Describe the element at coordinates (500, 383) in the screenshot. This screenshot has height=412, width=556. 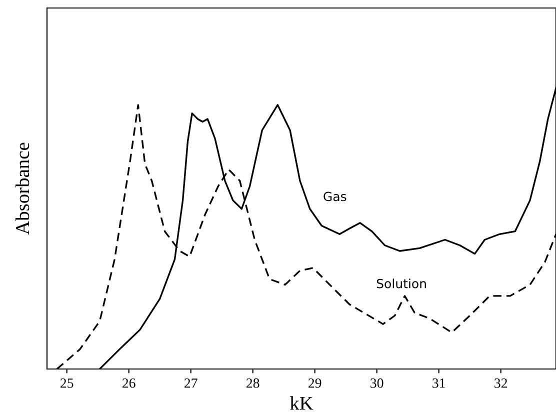
I see `x-tick-label: 32` at that location.